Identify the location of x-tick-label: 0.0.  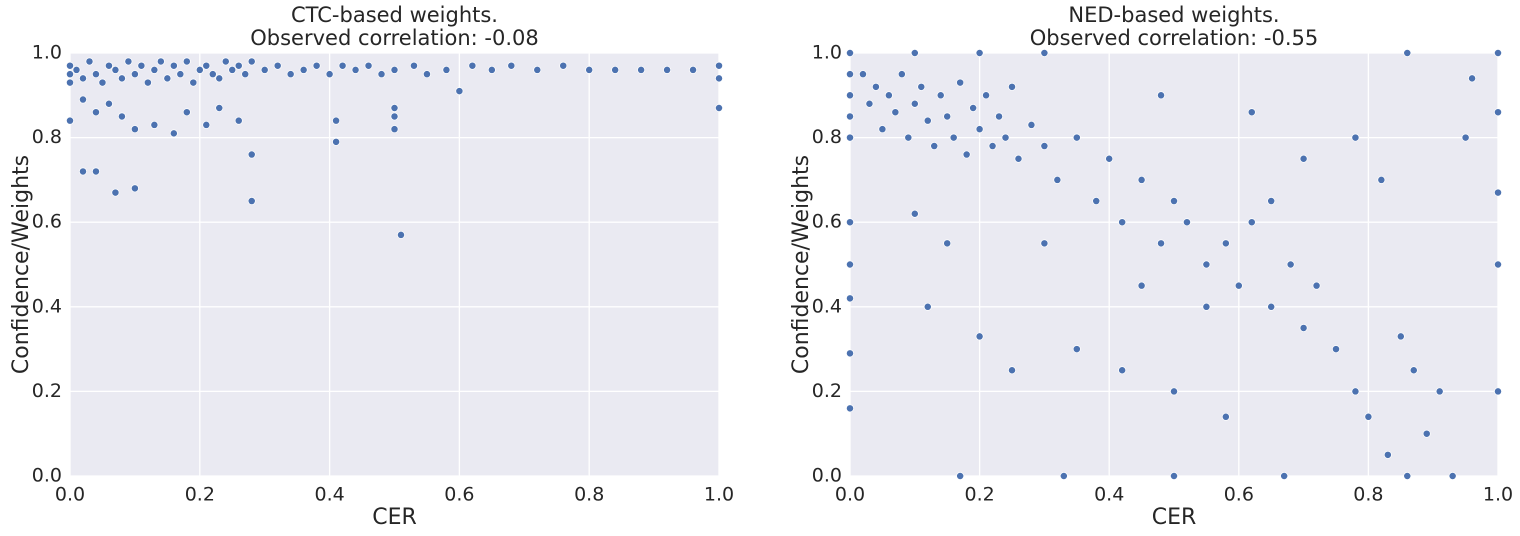
(70, 495).